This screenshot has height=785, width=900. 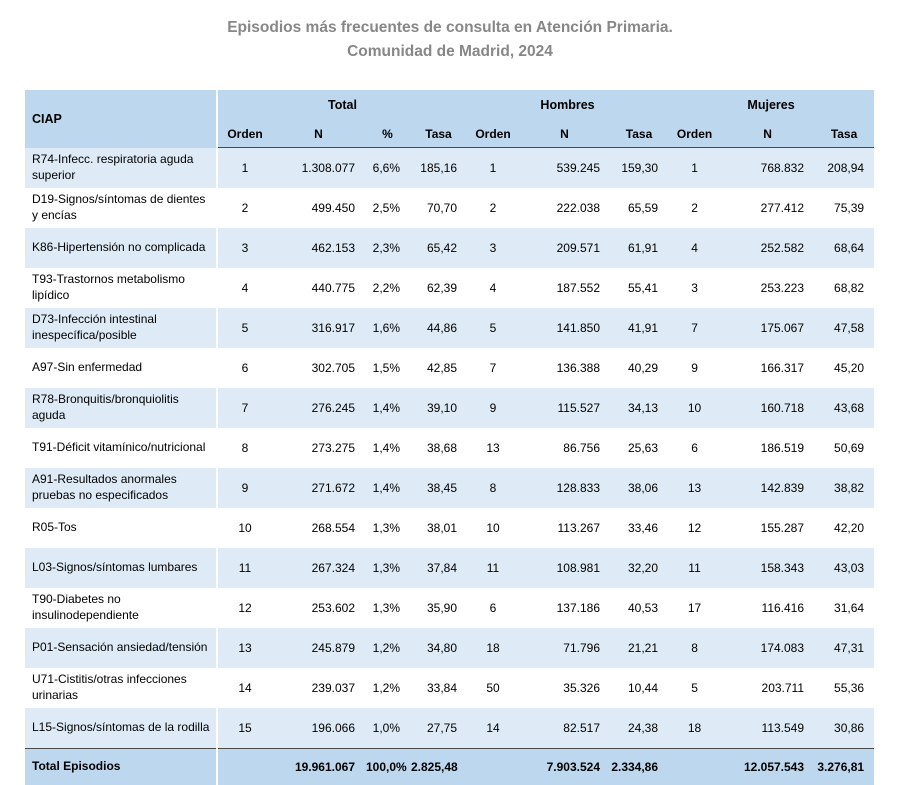 I want to click on tasa-hombres: 33,46, so click(x=639, y=527).